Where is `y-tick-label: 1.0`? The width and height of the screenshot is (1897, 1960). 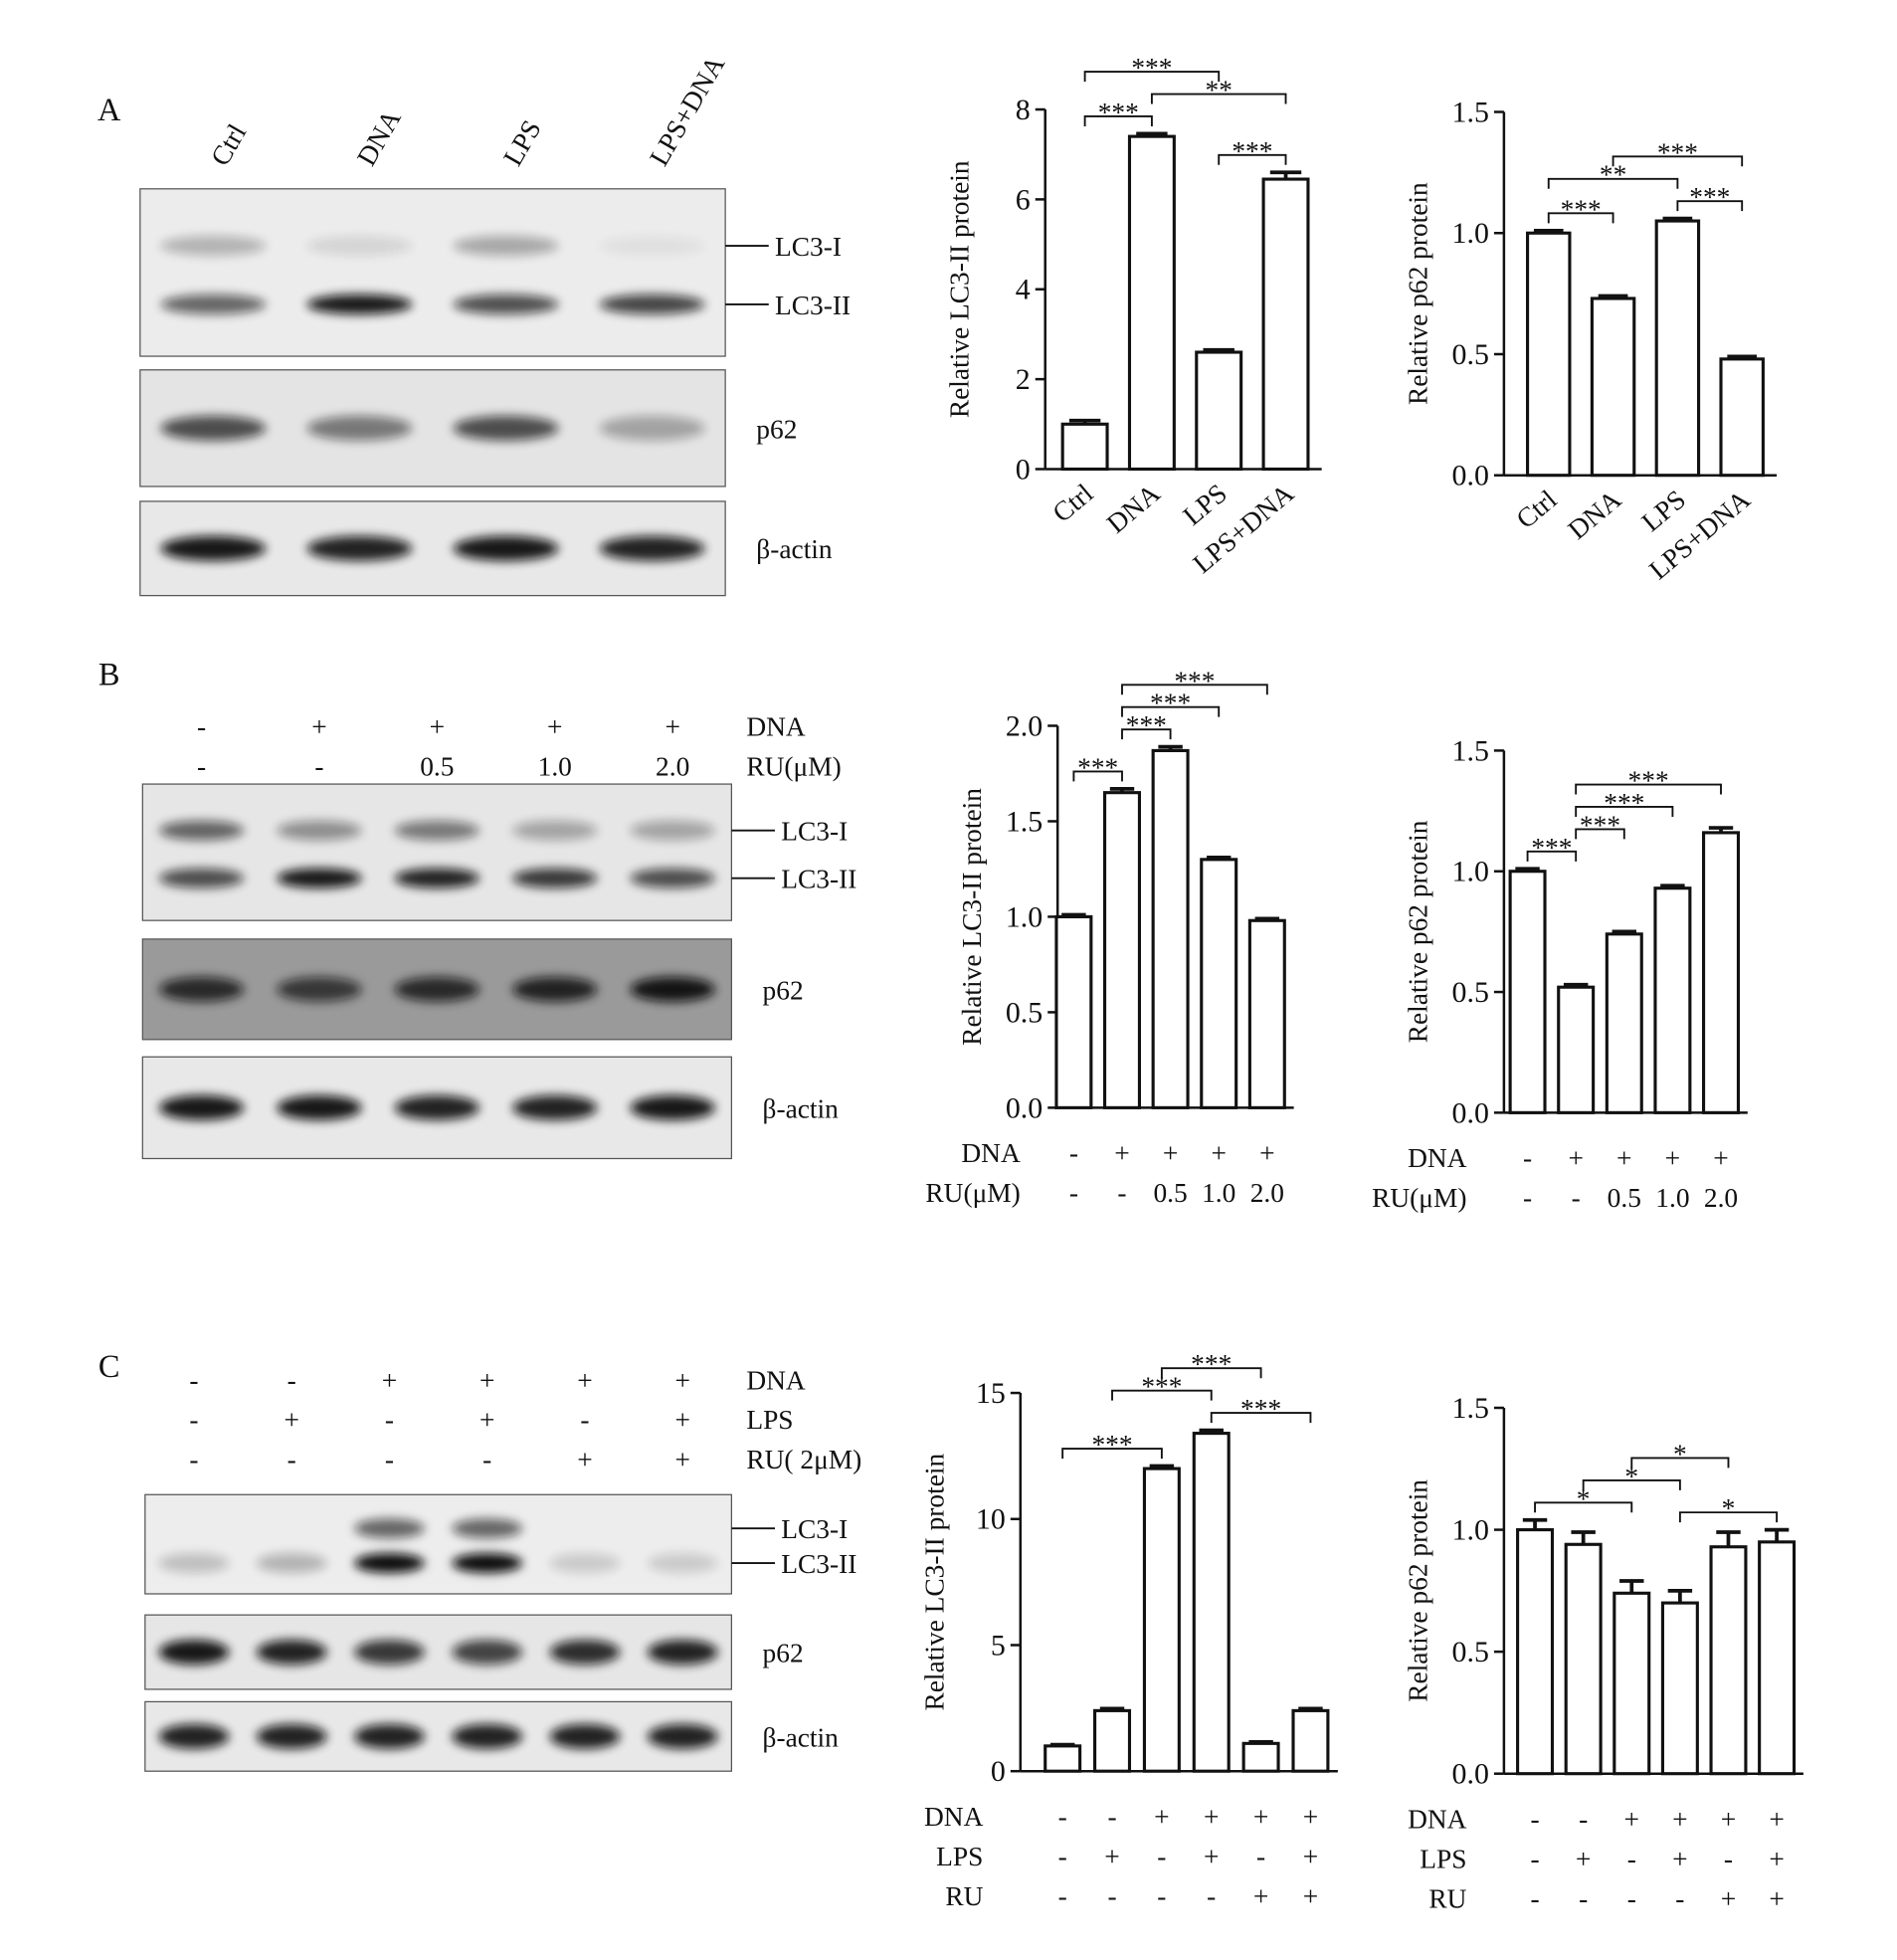
y-tick-label: 1.0 is located at coordinates (1470, 872).